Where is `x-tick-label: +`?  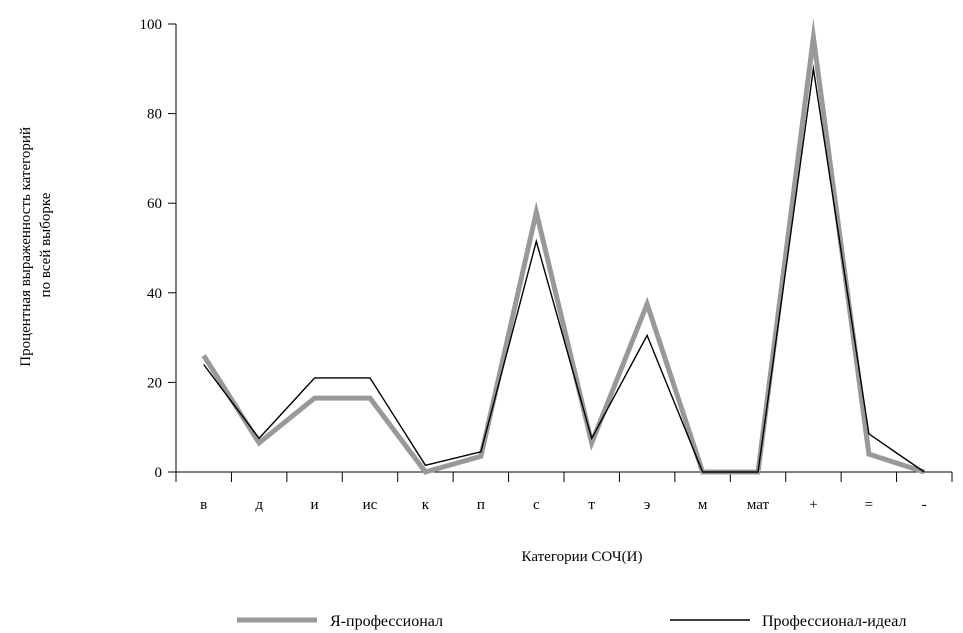 x-tick-label: + is located at coordinates (813, 505).